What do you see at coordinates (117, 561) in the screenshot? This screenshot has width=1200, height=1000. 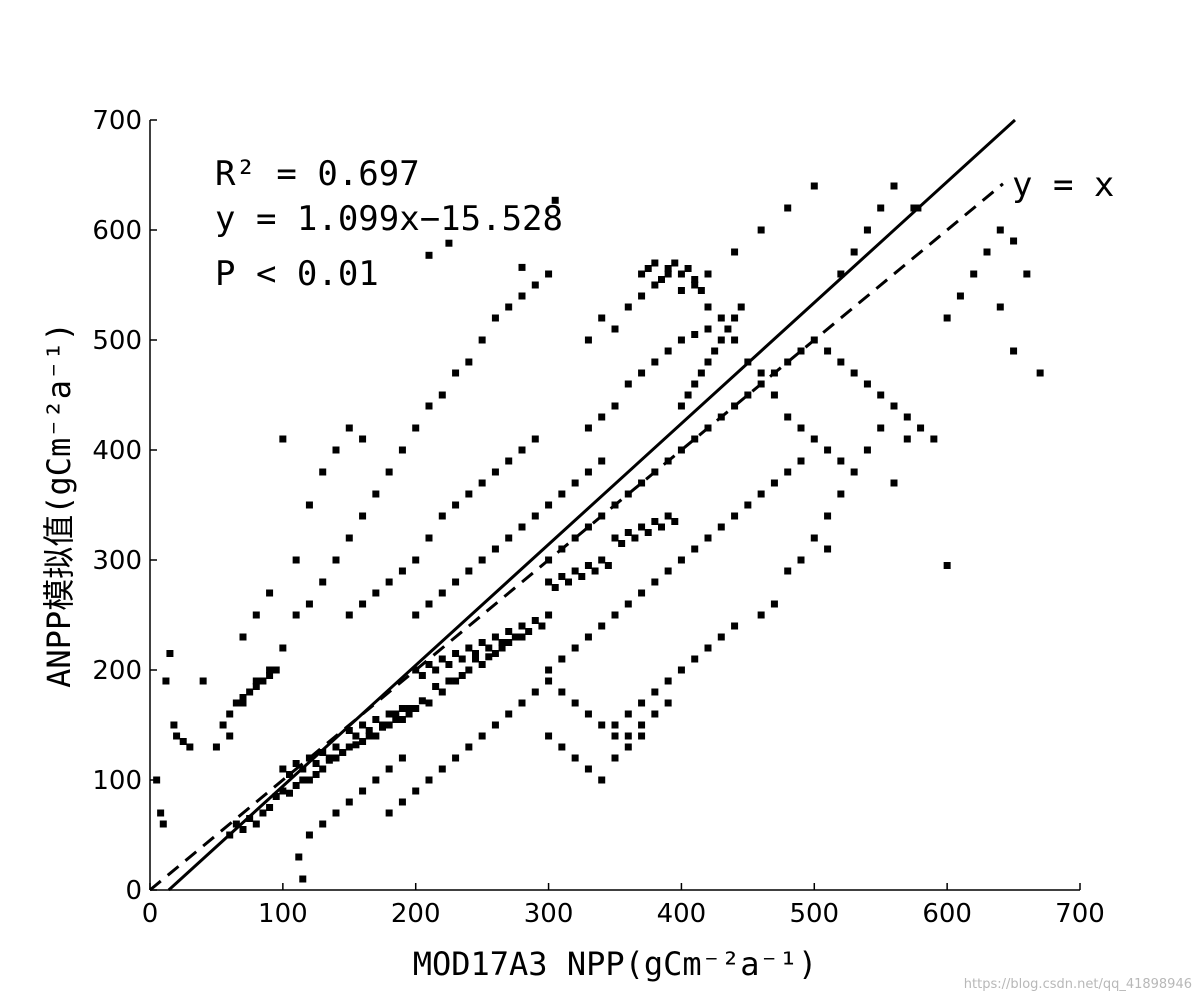 I see `y-tick-label: 300` at bounding box center [117, 561].